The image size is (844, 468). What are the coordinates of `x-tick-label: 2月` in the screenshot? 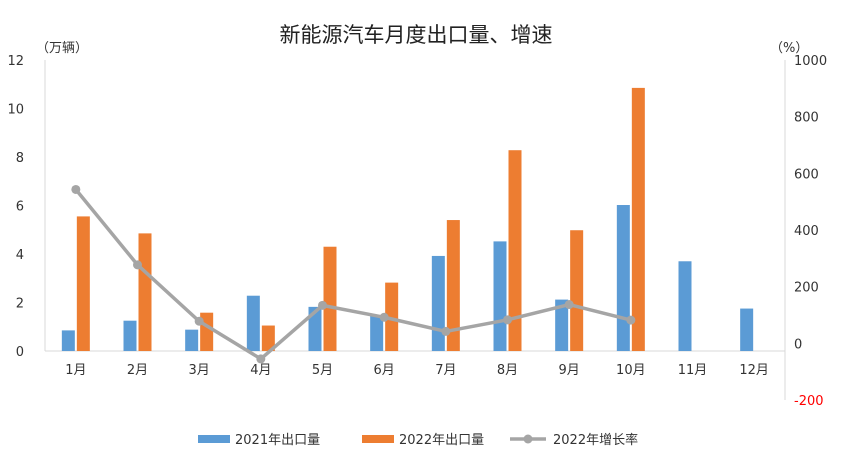 It's located at (137, 370).